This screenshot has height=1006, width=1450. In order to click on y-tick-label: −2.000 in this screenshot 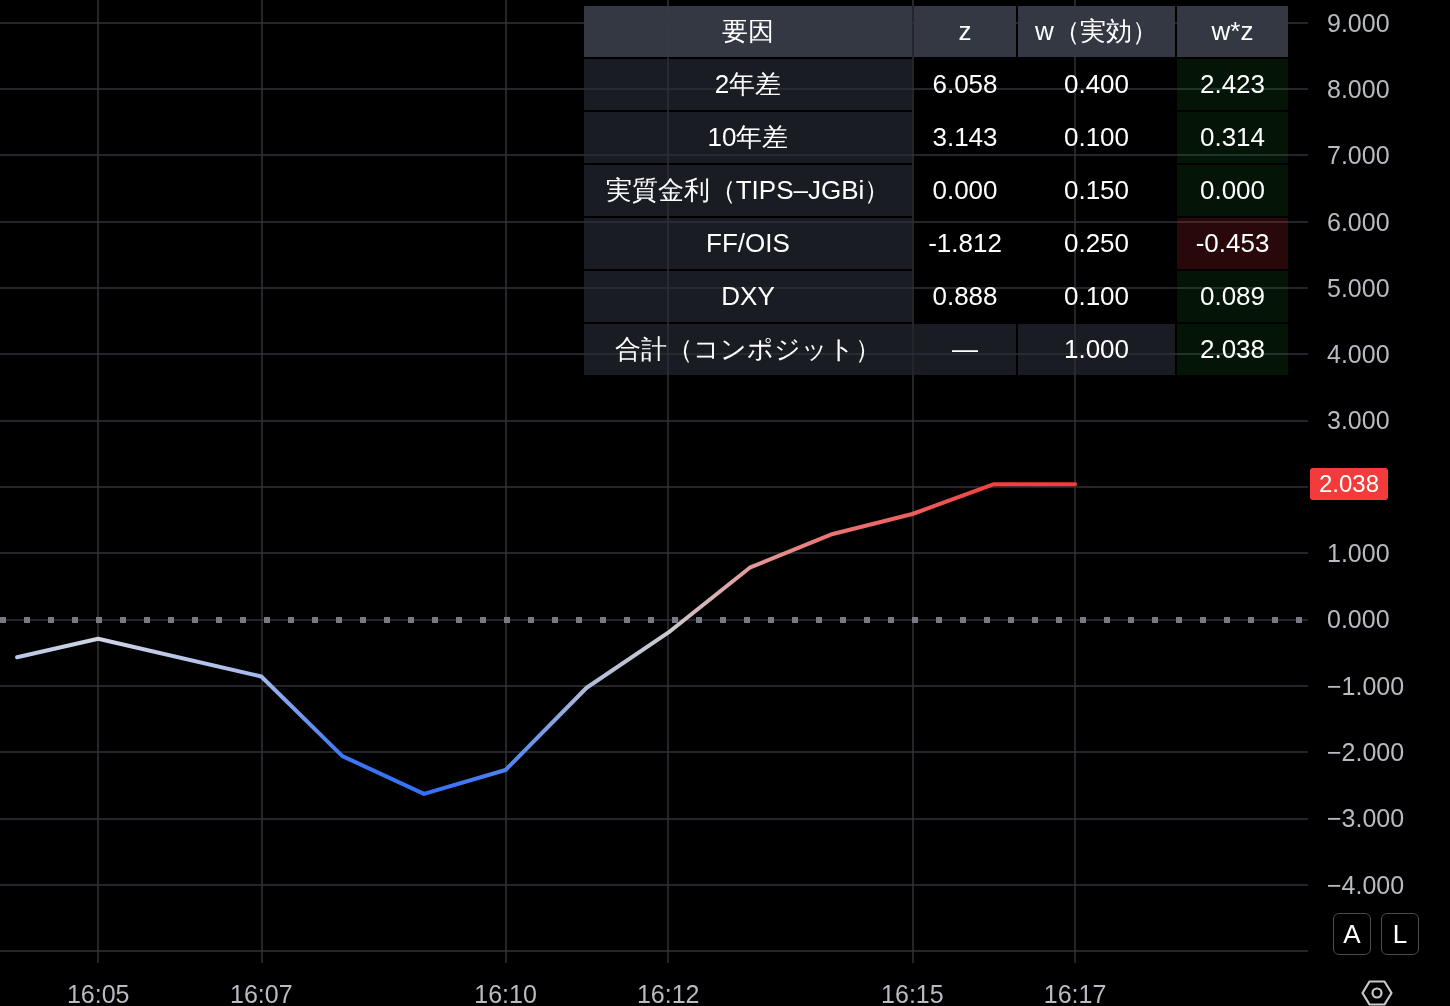, I will do `click(1366, 752)`.